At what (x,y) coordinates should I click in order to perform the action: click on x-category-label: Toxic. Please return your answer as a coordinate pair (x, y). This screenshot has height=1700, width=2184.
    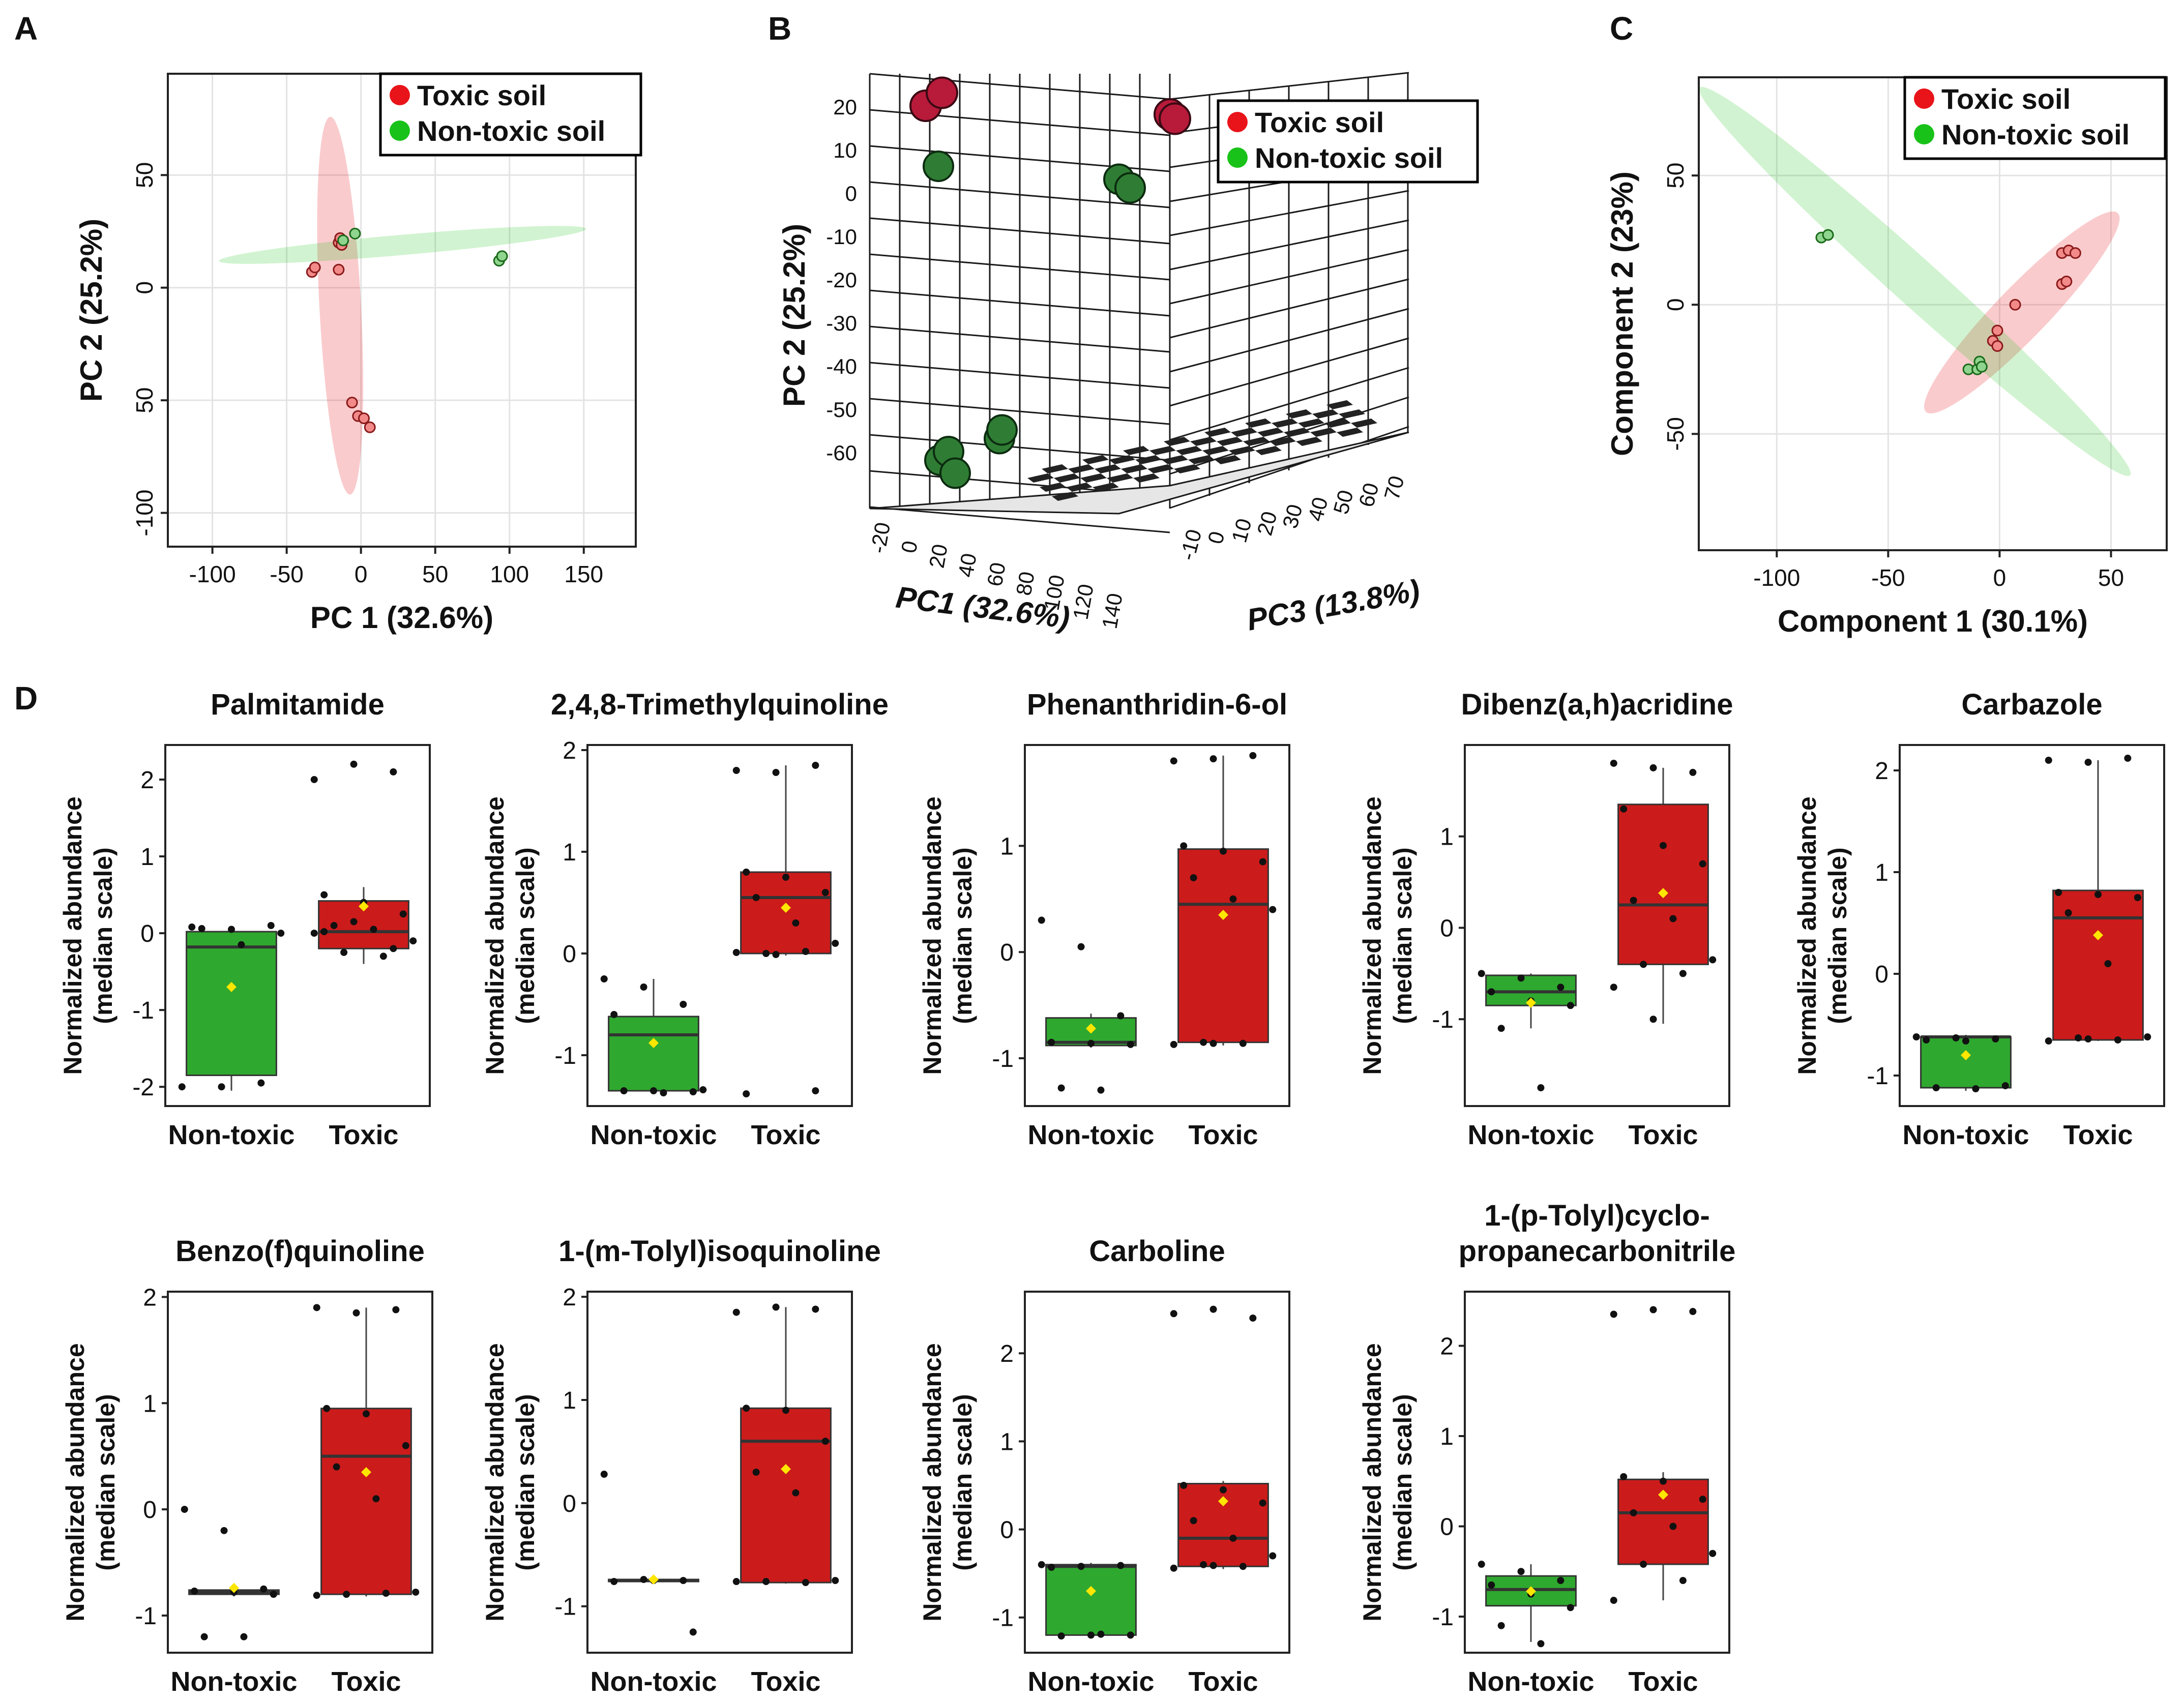
    Looking at the image, I should click on (2098, 1135).